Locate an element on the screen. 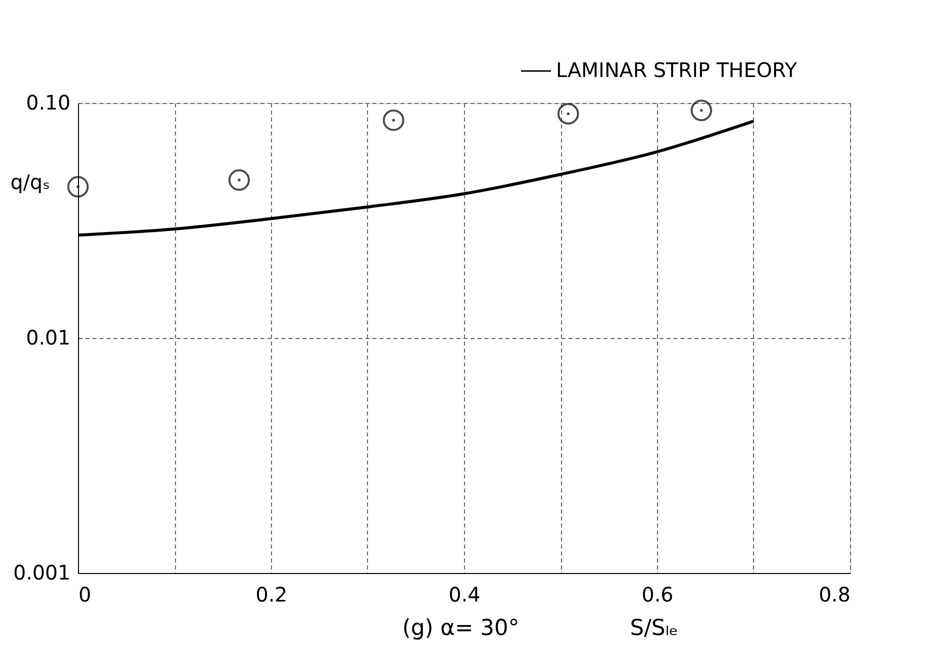 The width and height of the screenshot is (938, 656). x-tick-label: 0.4 is located at coordinates (464, 594).